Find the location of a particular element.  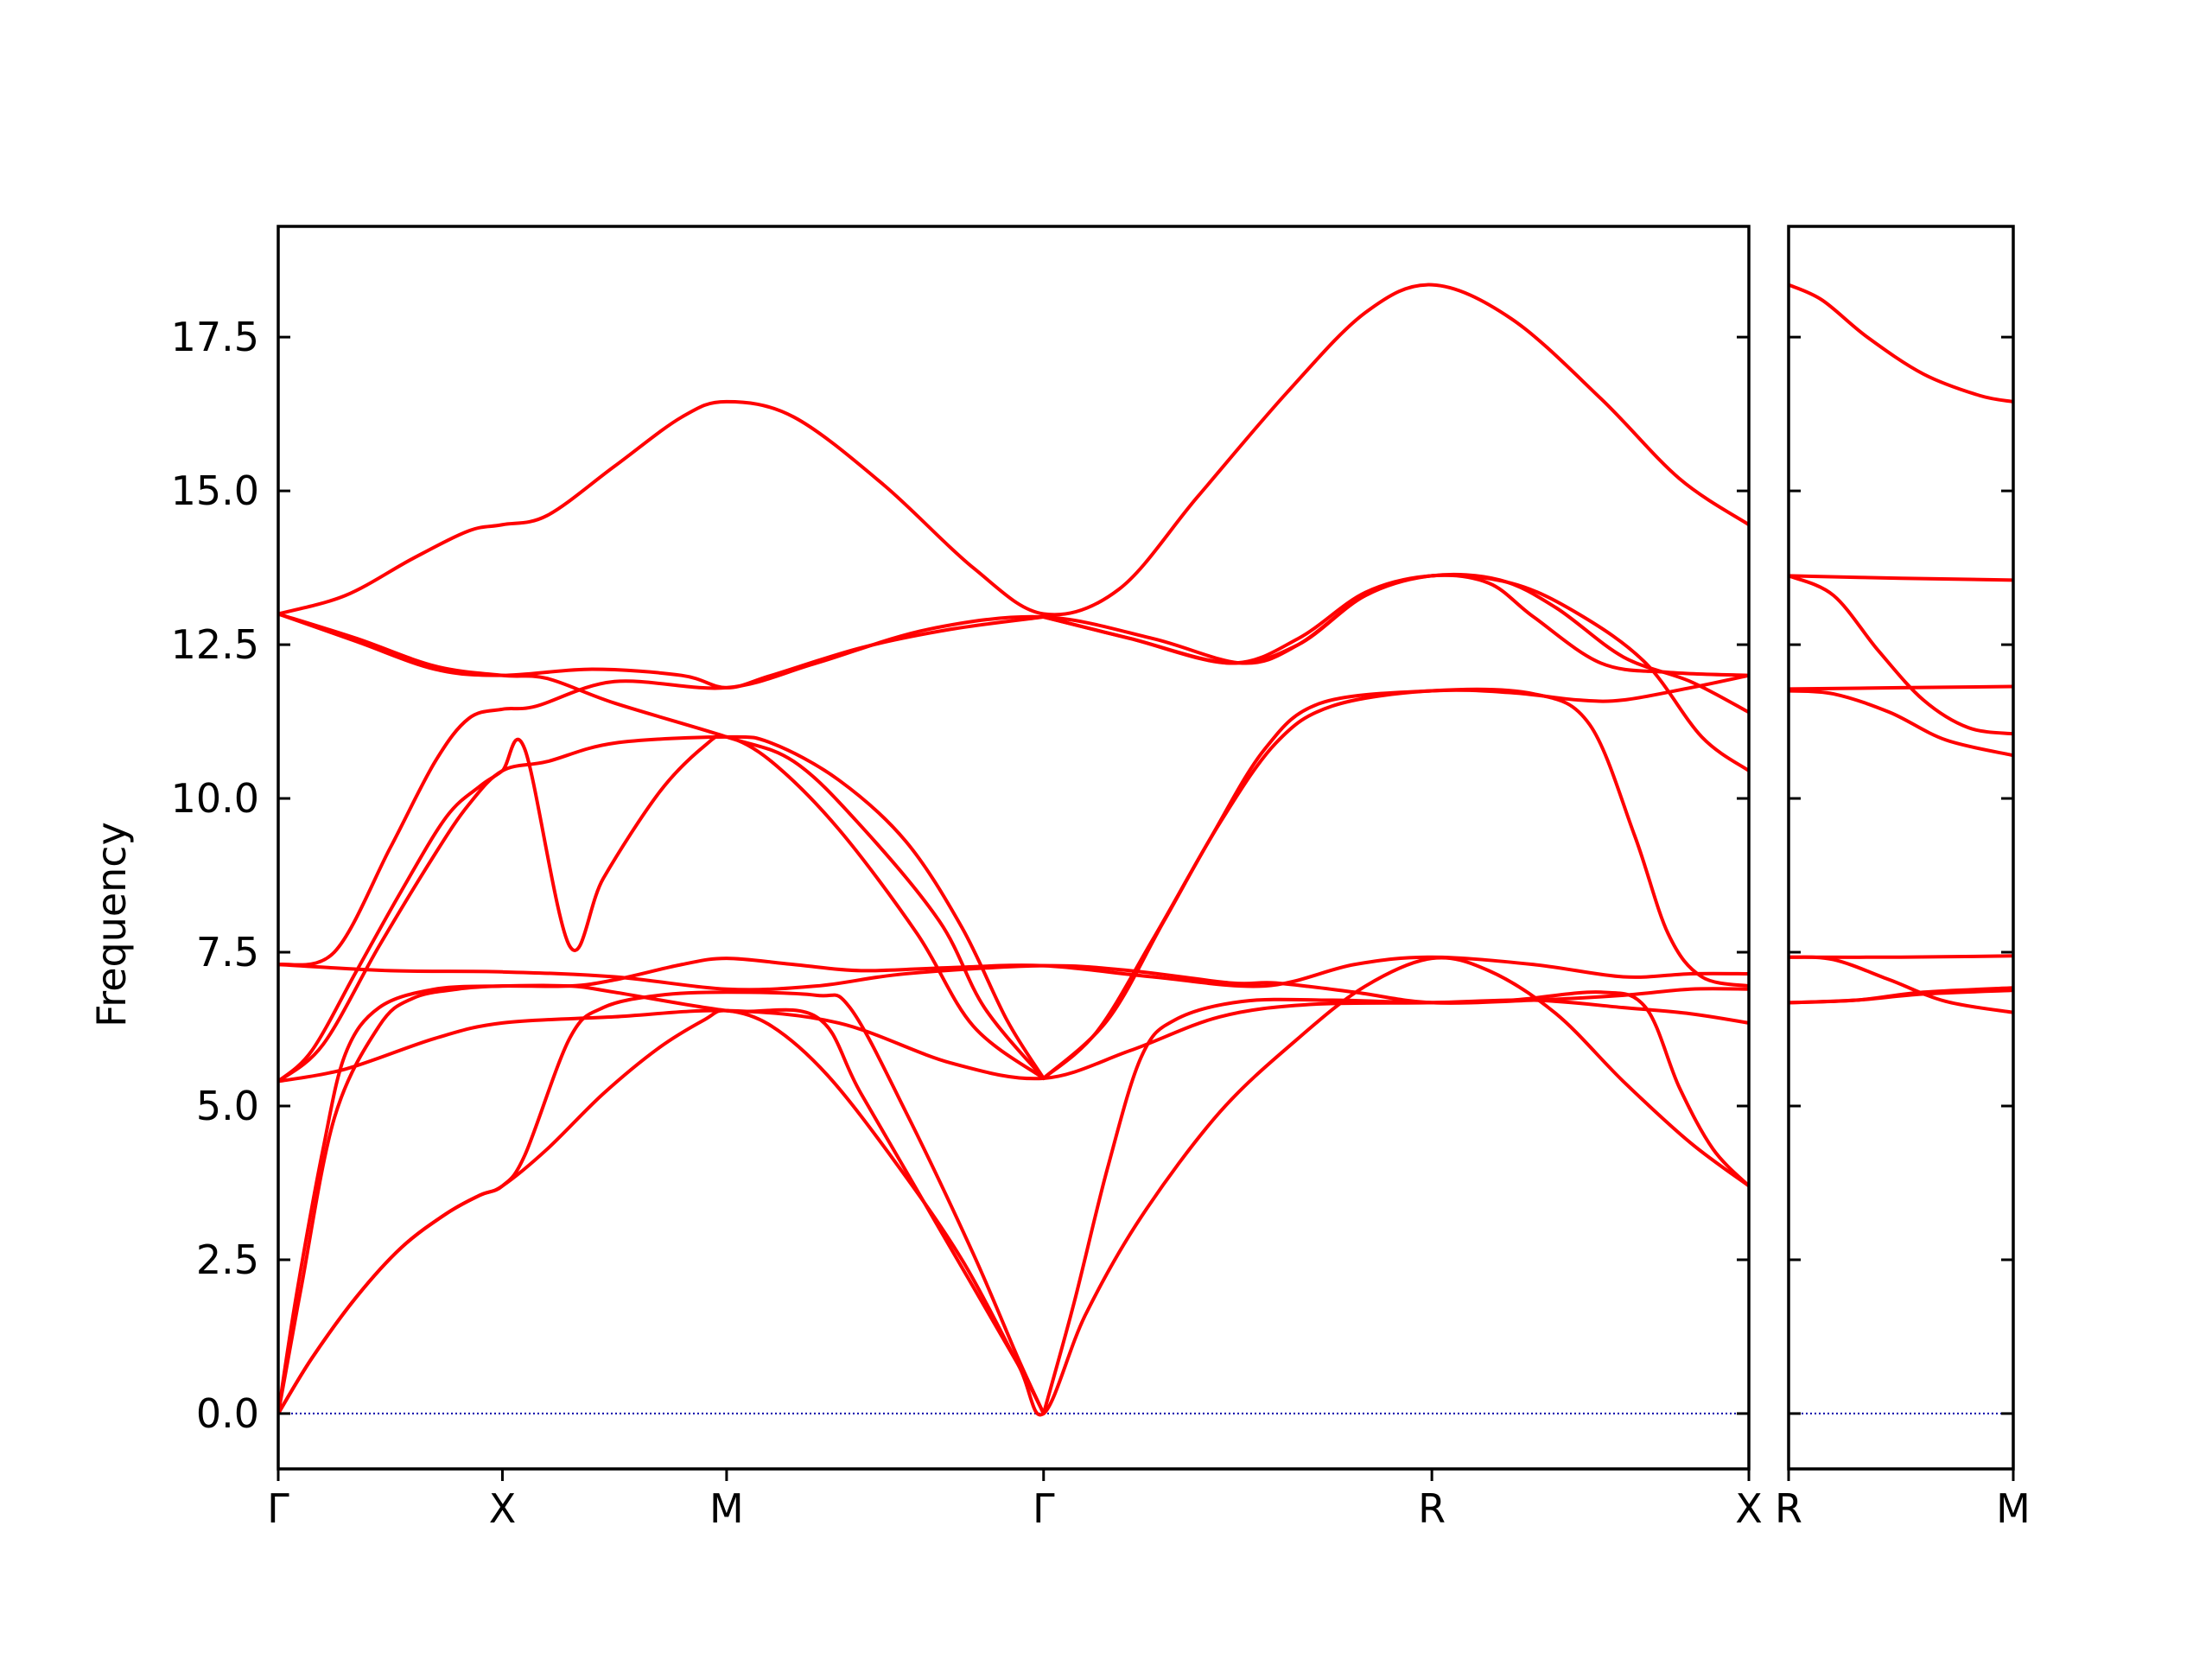

panel-frame is located at coordinates (1901, 848).